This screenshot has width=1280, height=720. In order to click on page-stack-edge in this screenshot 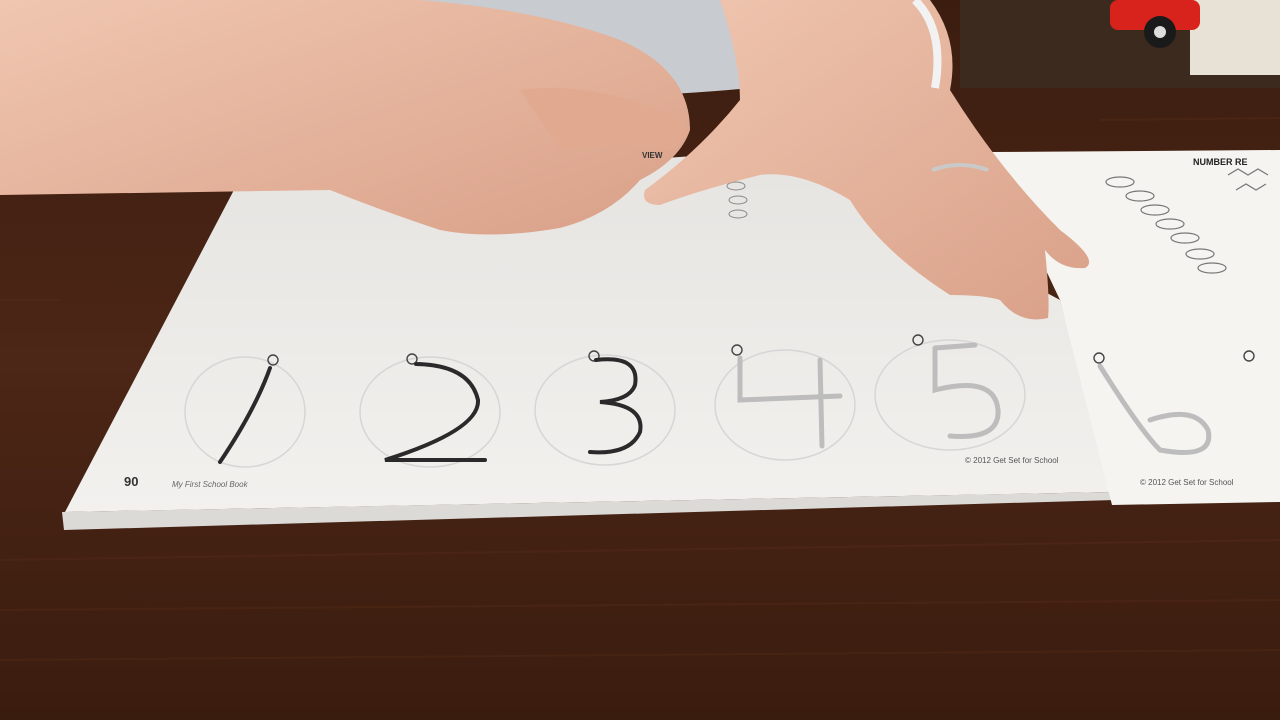, I will do `click(588, 511)`.